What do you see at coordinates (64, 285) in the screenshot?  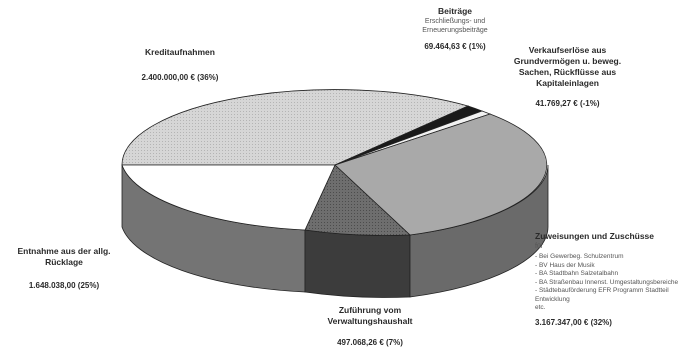 I see `label-entnahme-value: 1.648.038,00 (25%)` at bounding box center [64, 285].